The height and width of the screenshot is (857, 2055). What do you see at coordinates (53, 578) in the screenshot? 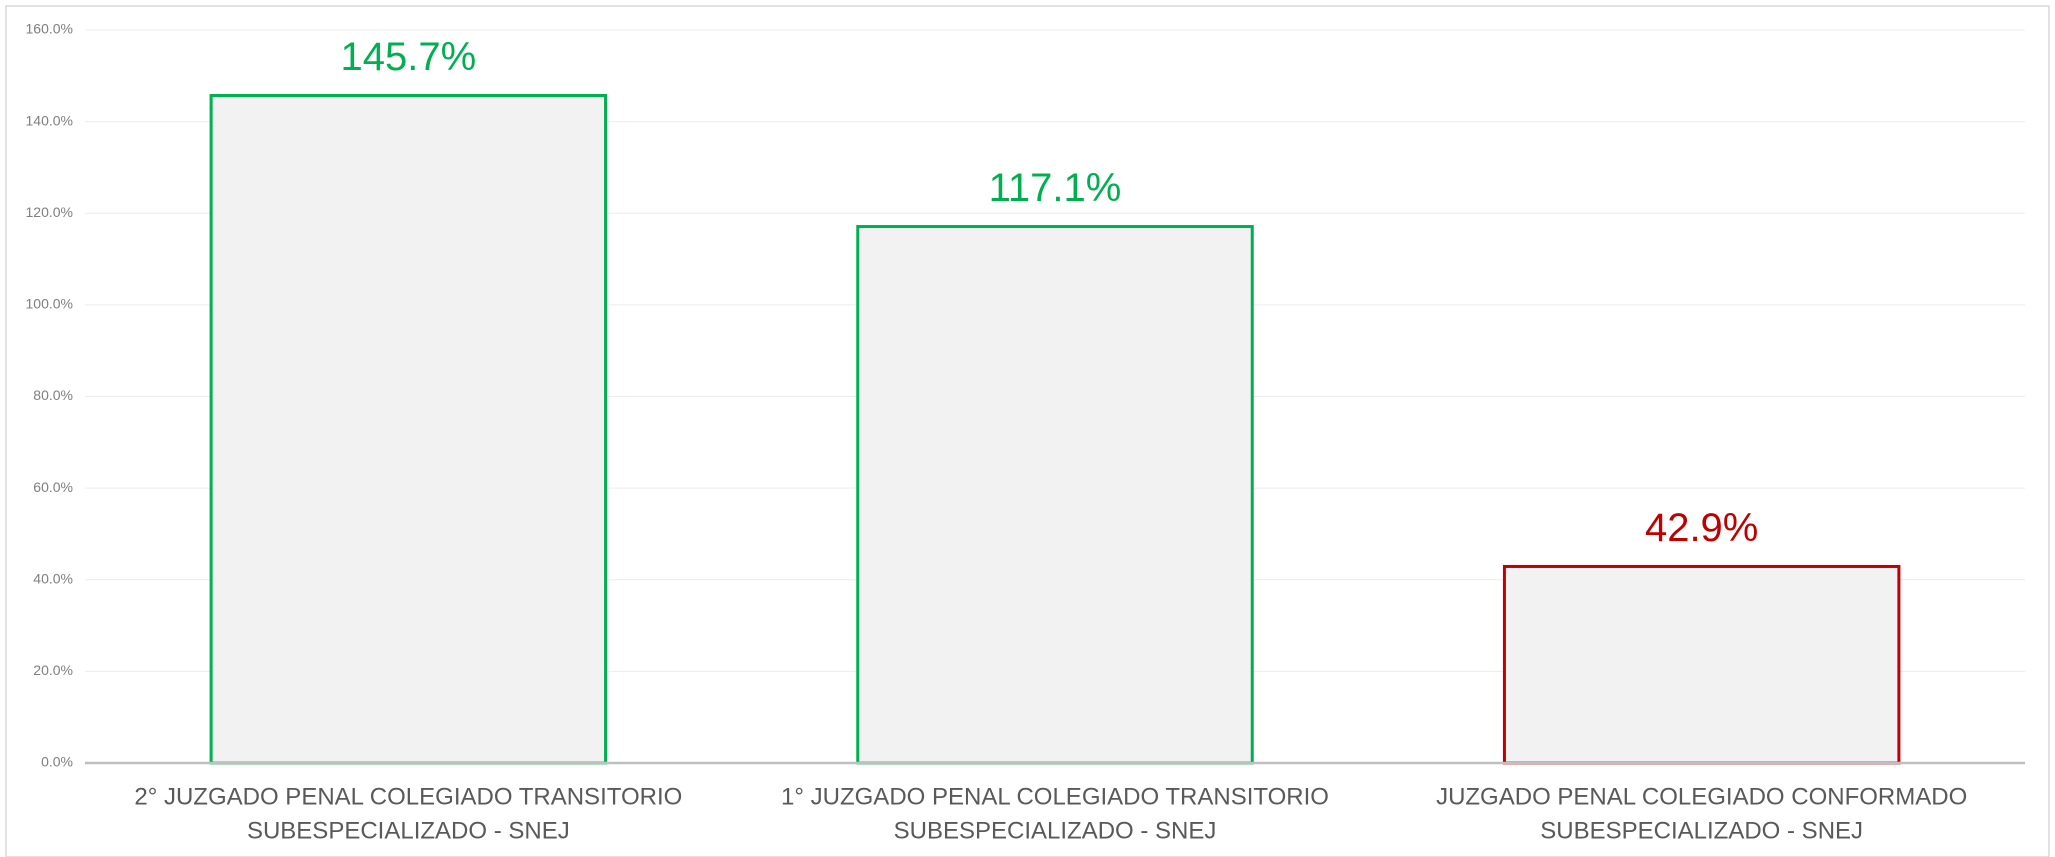
I see `y-tick-label: 40.0%` at bounding box center [53, 578].